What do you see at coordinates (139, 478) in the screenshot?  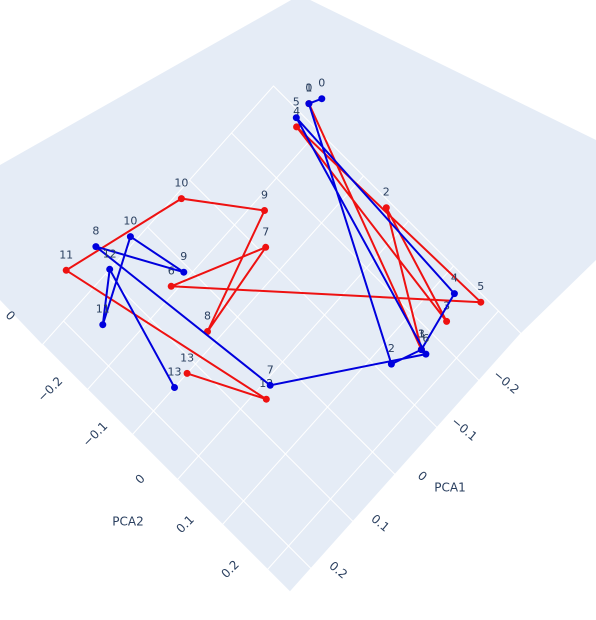 I see `y-tick-label: 0` at bounding box center [139, 478].